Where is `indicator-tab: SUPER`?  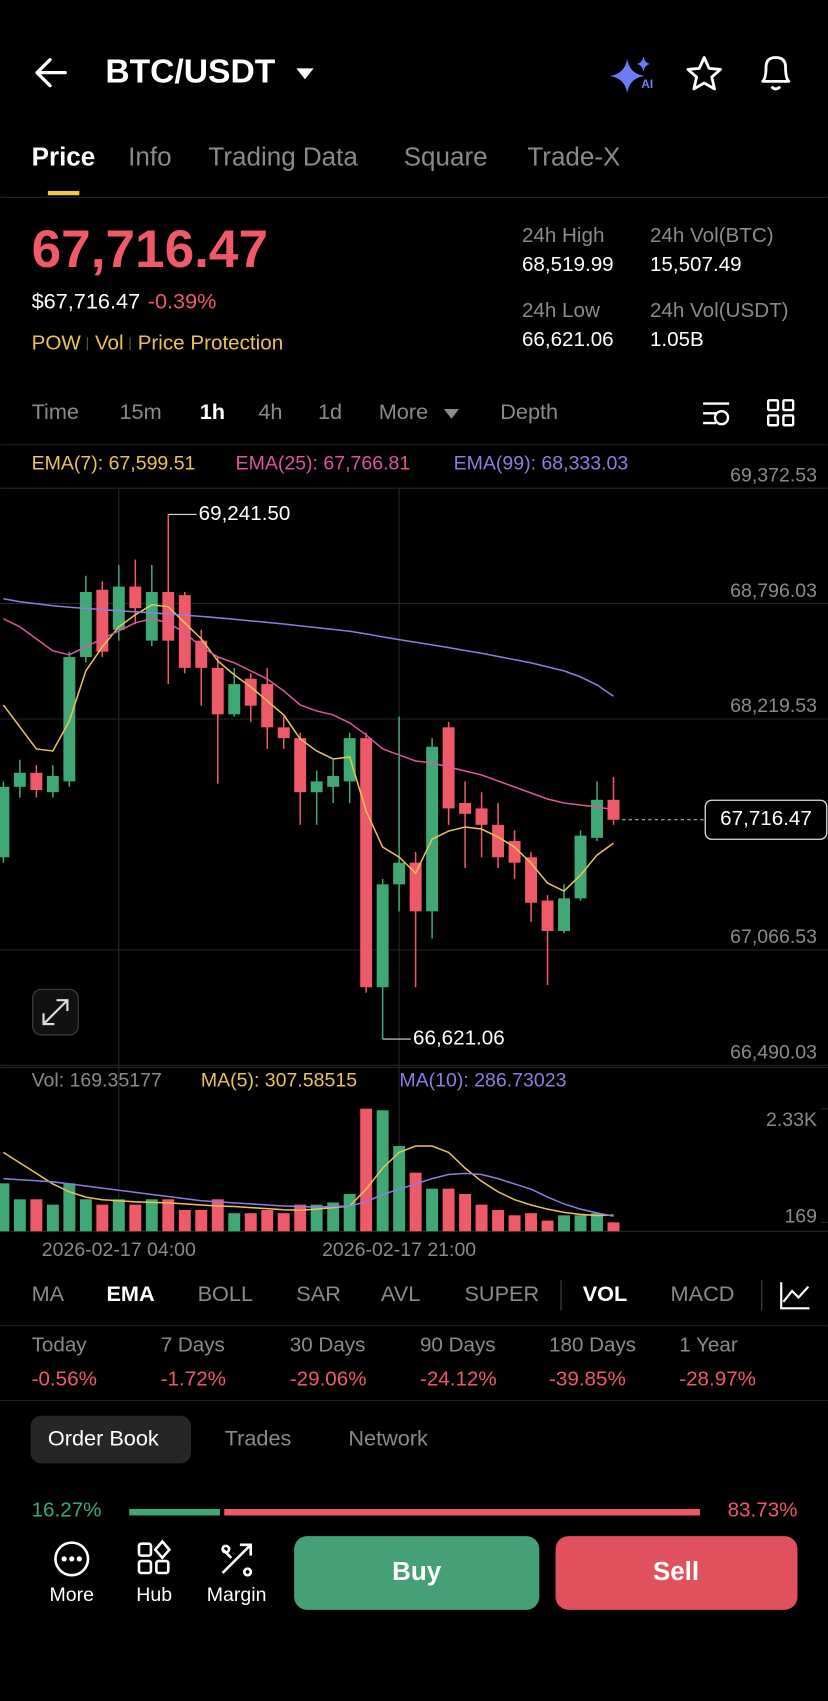
indicator-tab: SUPER is located at coordinates (501, 1293).